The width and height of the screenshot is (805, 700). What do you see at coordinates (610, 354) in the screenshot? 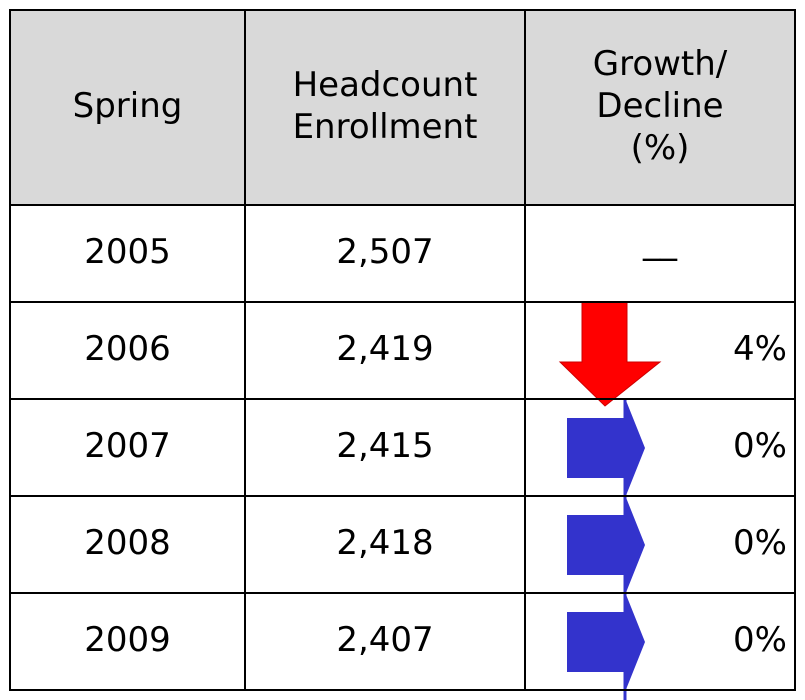
I see `down-arrow` at bounding box center [610, 354].